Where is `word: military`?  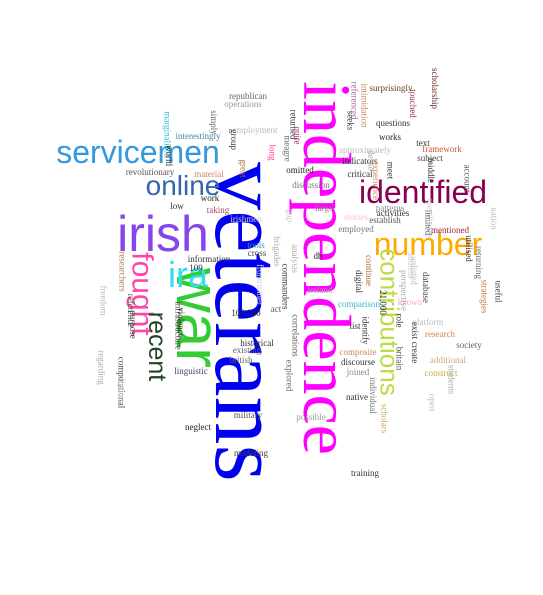 word: military is located at coordinates (248, 414).